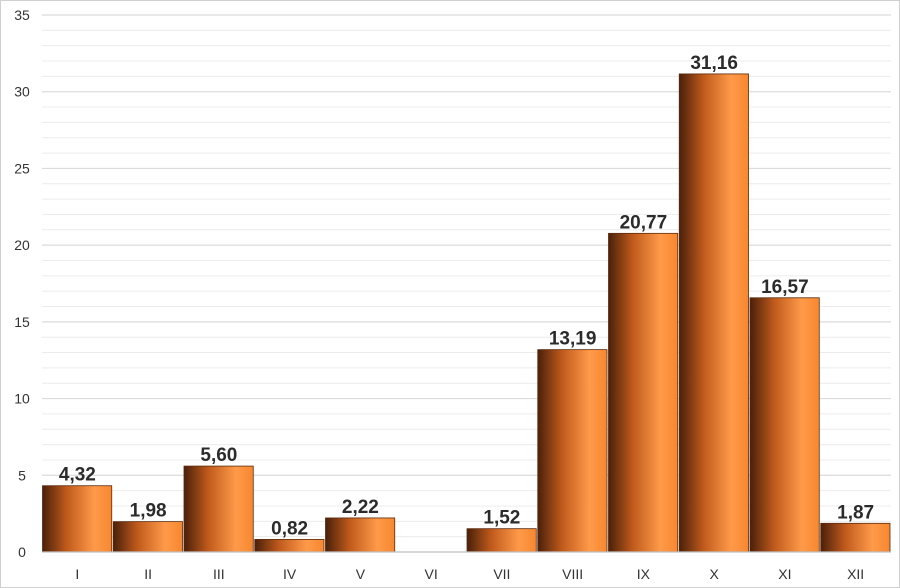 Image resolution: width=900 pixels, height=588 pixels. Describe the element at coordinates (22, 399) in the screenshot. I see `y-tick-label: 10` at that location.